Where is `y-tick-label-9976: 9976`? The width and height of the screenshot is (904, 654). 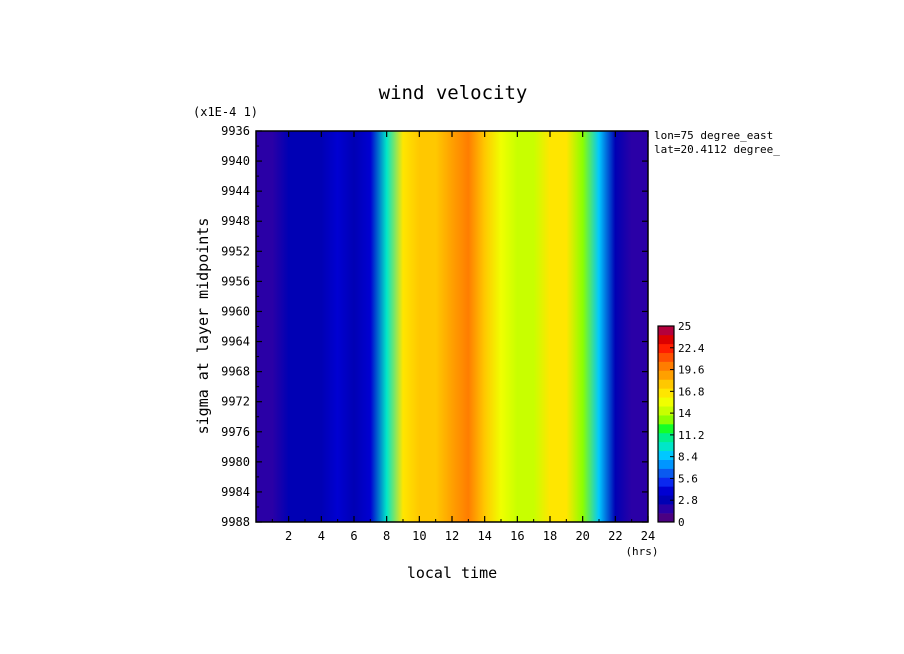
y-tick-label-9976: 9976 is located at coordinates (235, 432).